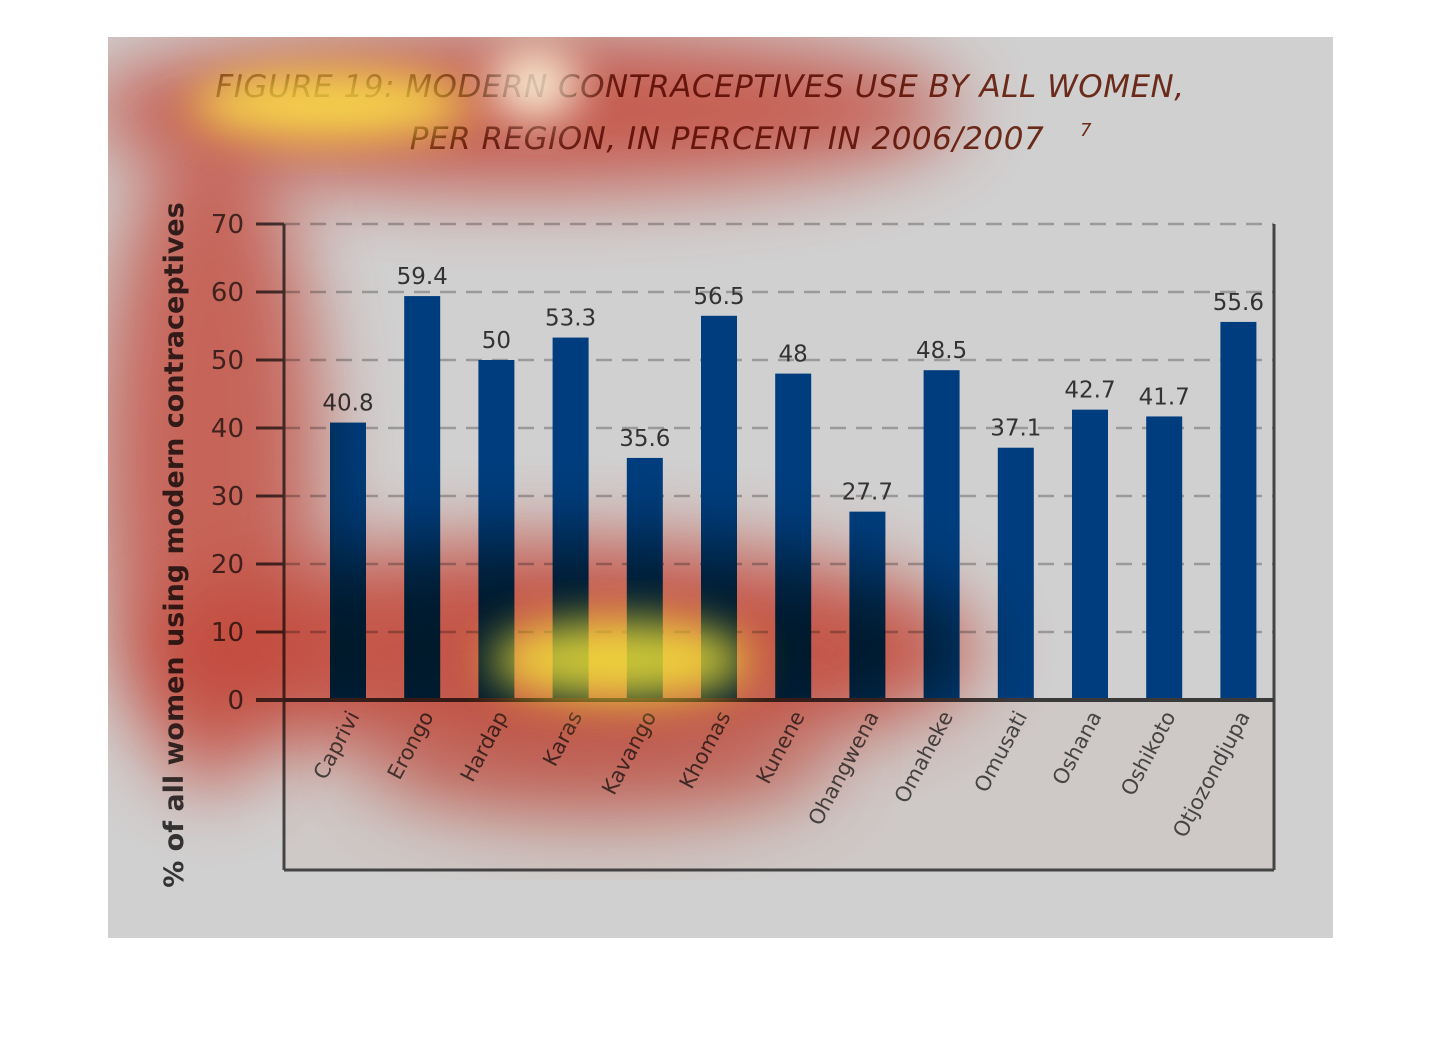 The height and width of the screenshot is (1037, 1442). What do you see at coordinates (620, 660) in the screenshot?
I see `heat-hot-bars` at bounding box center [620, 660].